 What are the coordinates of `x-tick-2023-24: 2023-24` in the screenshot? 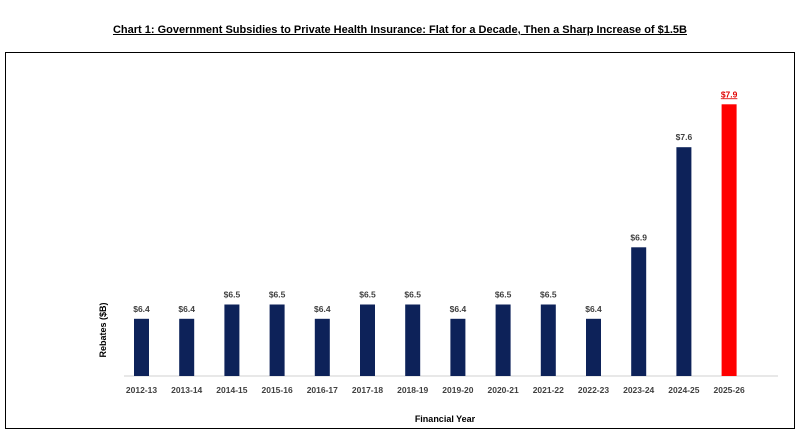 It's located at (638, 390).